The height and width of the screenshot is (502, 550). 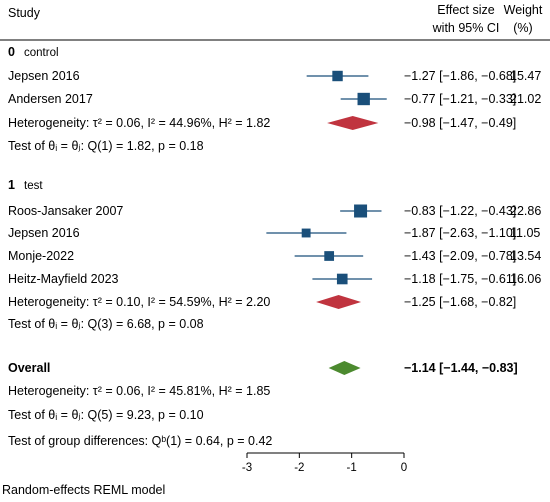 I want to click on overall-homogeneity-test-text: Test of θᵢ = θⱼ: Q(5) = 9.23, p = 0.10, so click(x=106, y=415).